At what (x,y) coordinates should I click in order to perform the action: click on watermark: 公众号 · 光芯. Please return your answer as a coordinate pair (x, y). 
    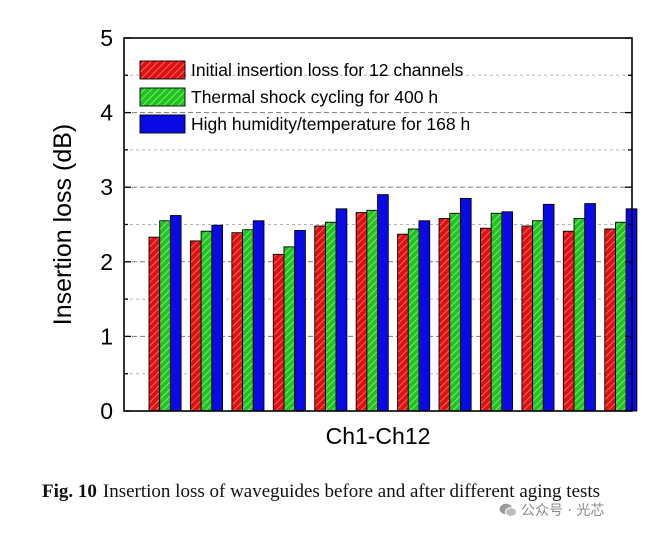
    Looking at the image, I should click on (551, 510).